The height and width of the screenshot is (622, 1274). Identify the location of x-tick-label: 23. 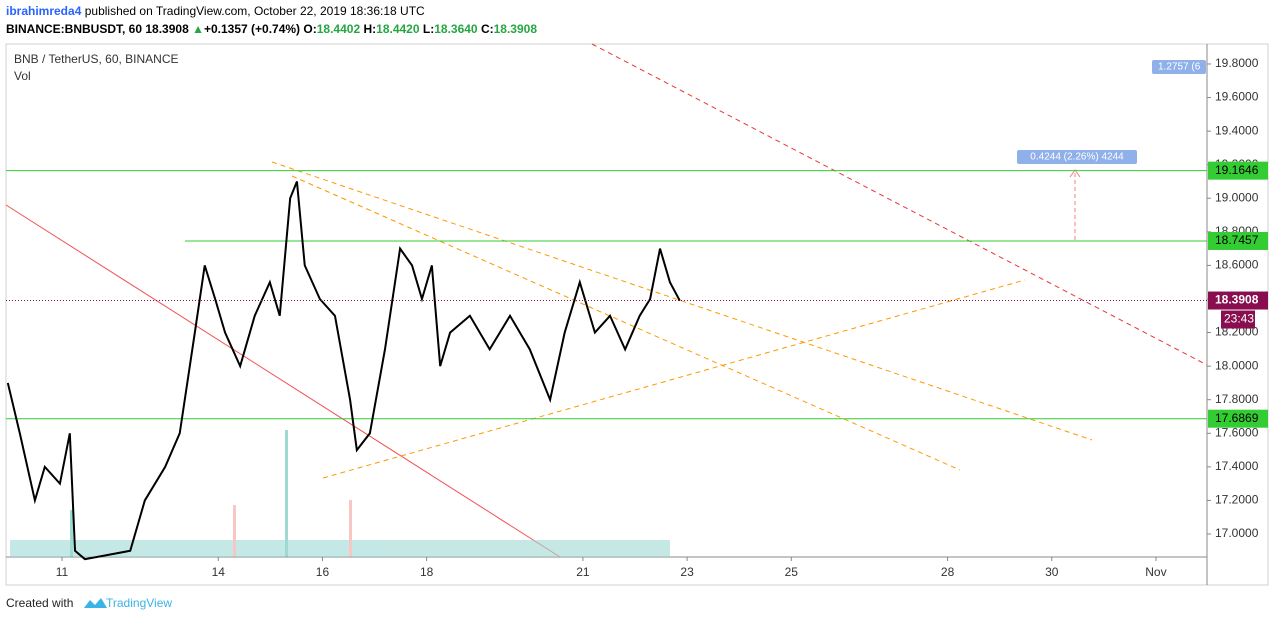
(687, 572).